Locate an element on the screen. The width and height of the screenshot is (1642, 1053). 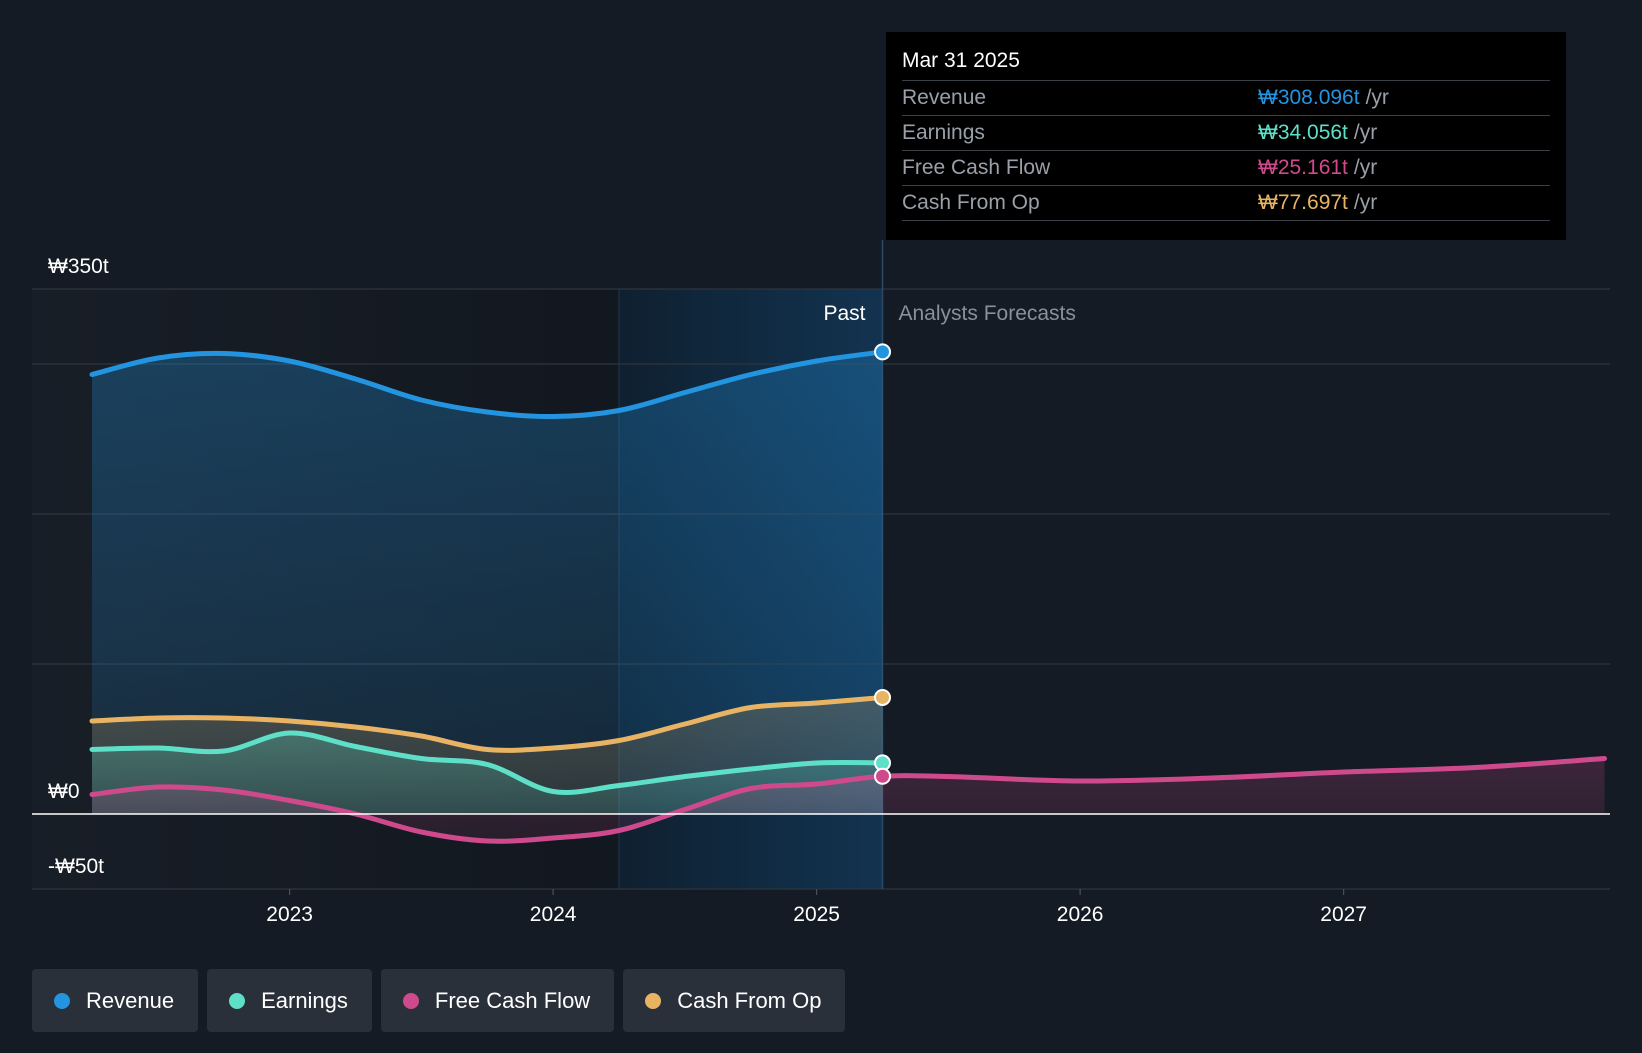
x-tick-label: 2026 is located at coordinates (1080, 914).